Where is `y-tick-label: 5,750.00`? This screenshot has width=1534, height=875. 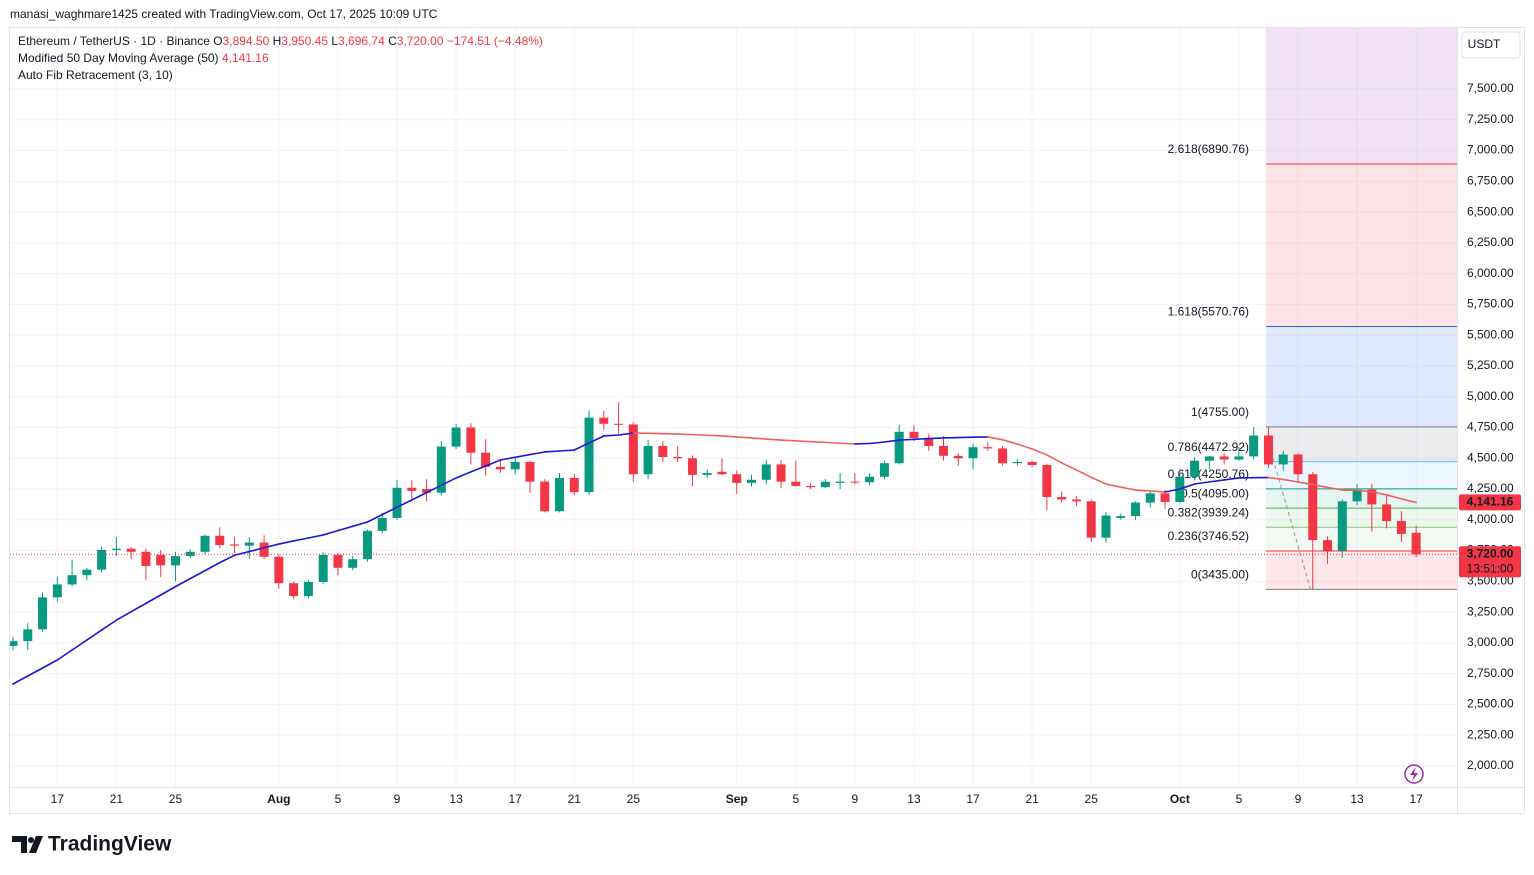
y-tick-label: 5,750.00 is located at coordinates (1490, 304).